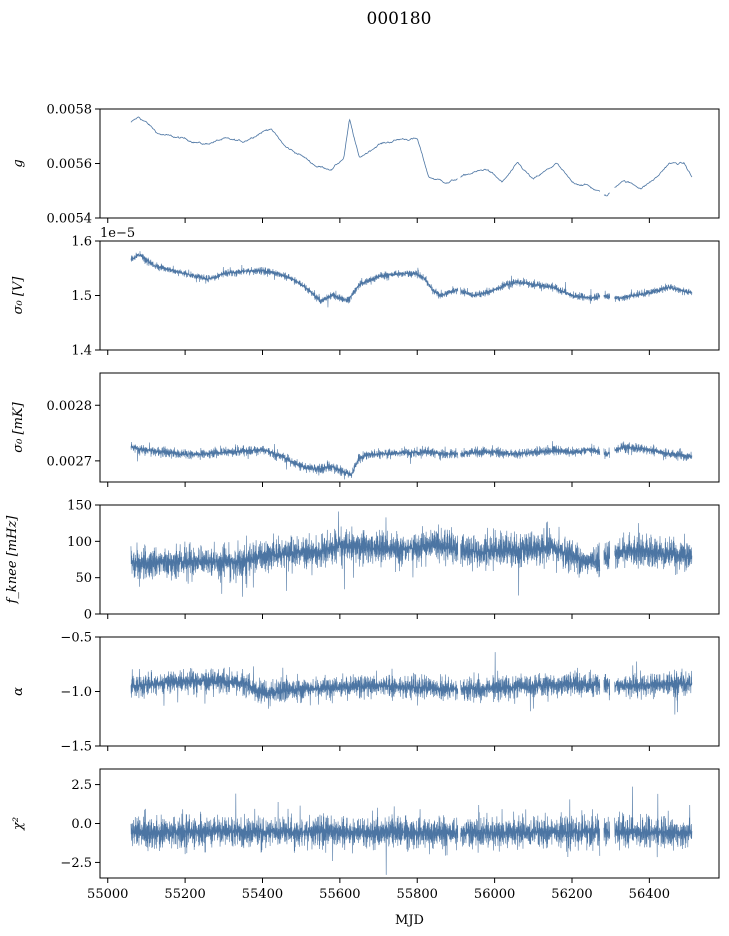 This screenshot has width=729, height=936. I want to click on ytick-label: −1.5, so click(76, 747).